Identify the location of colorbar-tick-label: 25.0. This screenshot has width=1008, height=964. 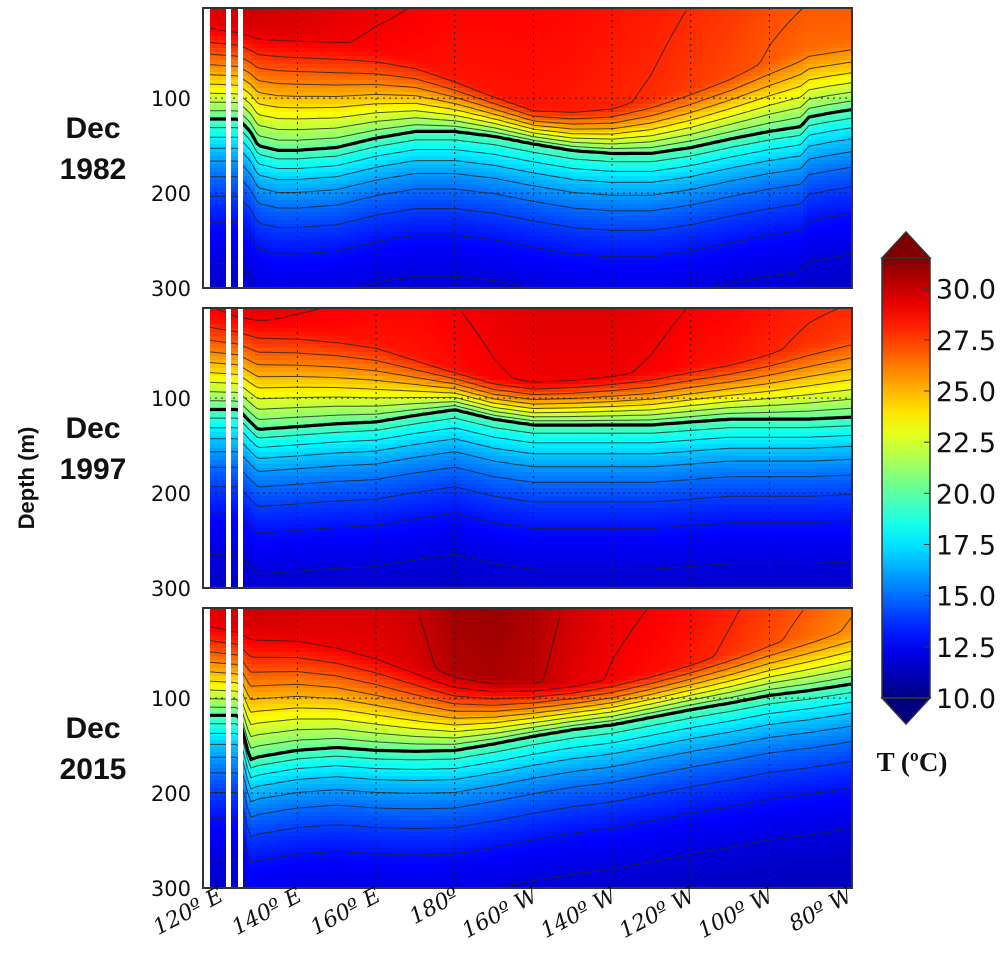
(966, 392).